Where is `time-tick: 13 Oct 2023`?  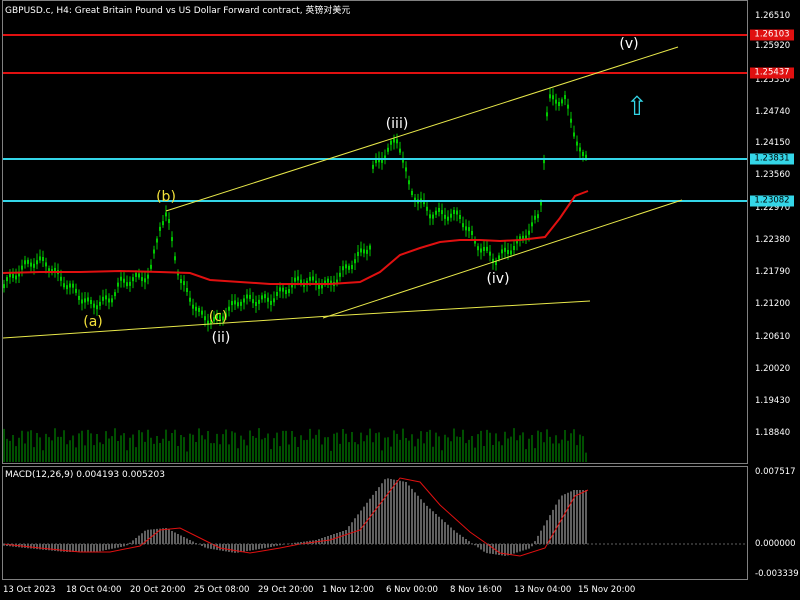
time-tick: 13 Oct 2023 is located at coordinates (29, 590).